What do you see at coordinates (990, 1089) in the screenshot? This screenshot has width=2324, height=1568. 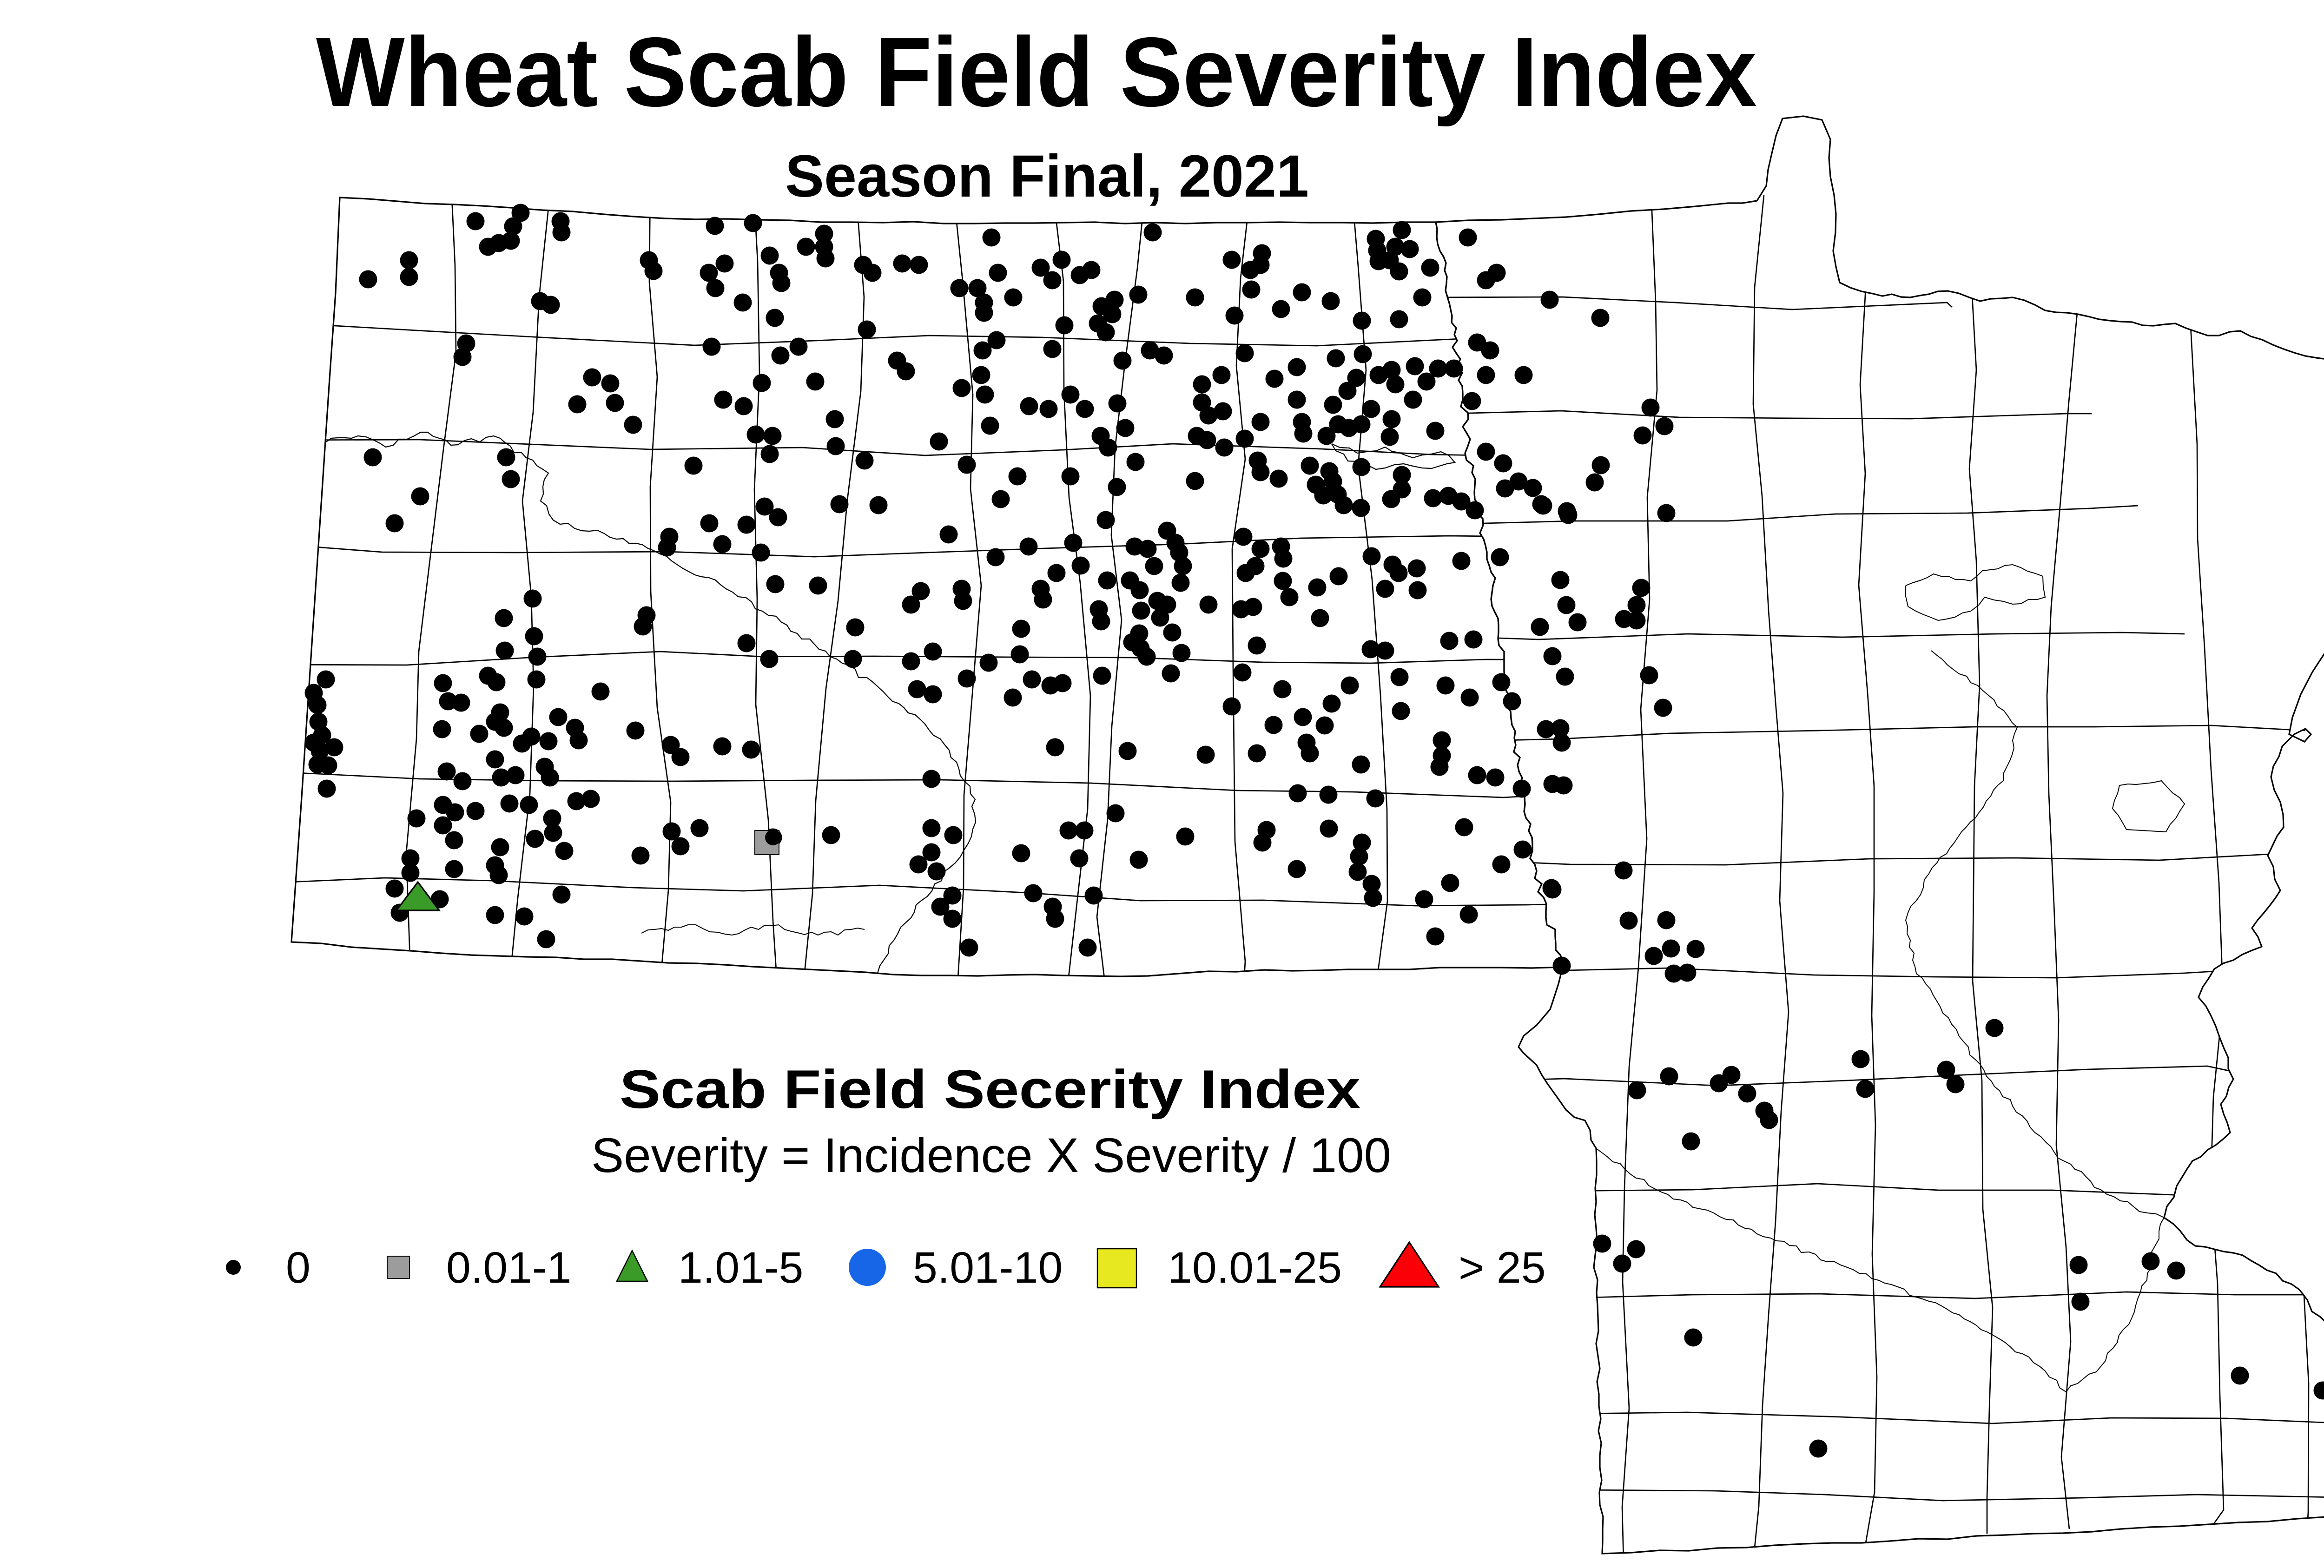 I see `svg-text: Scab Field Secerity Index` at bounding box center [990, 1089].